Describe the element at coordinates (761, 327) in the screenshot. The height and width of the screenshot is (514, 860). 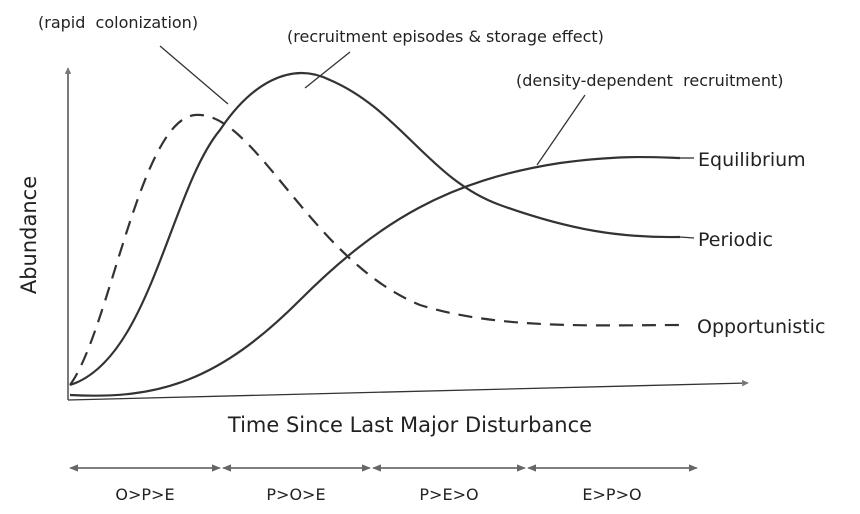
I see `curve-label: Opportunistic` at that location.